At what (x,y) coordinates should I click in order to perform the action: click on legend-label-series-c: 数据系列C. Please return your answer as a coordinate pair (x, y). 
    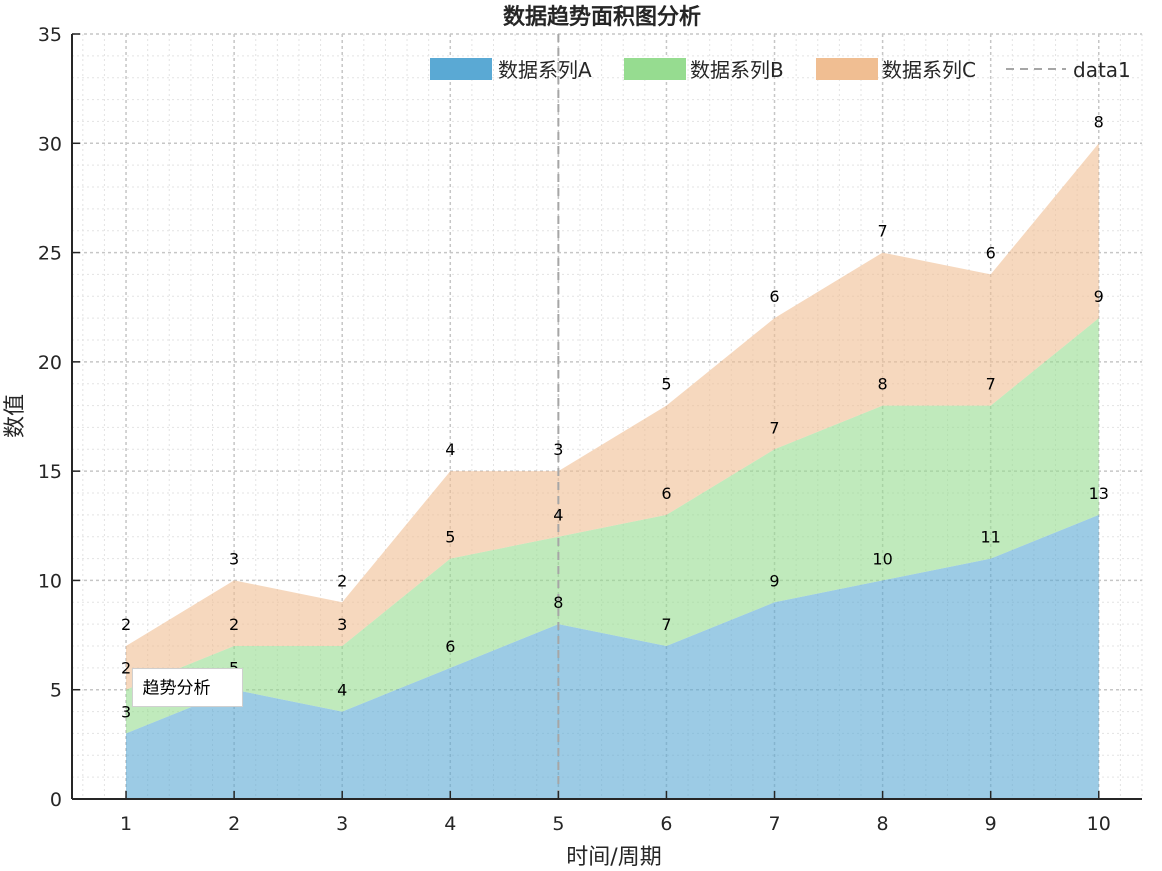
    Looking at the image, I should click on (929, 70).